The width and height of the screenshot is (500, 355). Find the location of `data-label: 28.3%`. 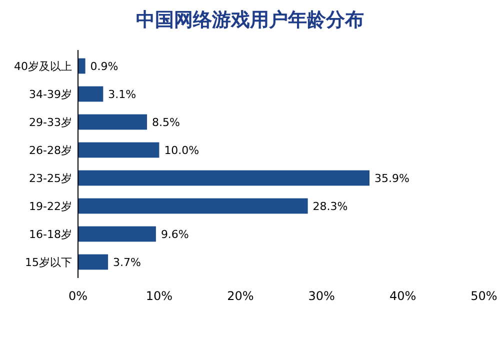

data-label: 28.3% is located at coordinates (330, 206).